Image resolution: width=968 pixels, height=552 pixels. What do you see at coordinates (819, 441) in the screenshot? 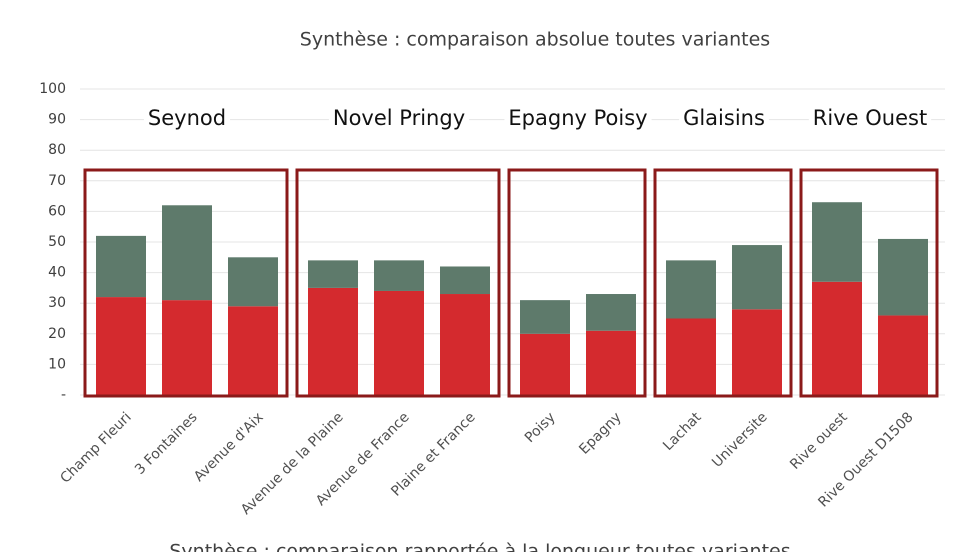
I see `x-tick-label: Rive ouest` at bounding box center [819, 441].